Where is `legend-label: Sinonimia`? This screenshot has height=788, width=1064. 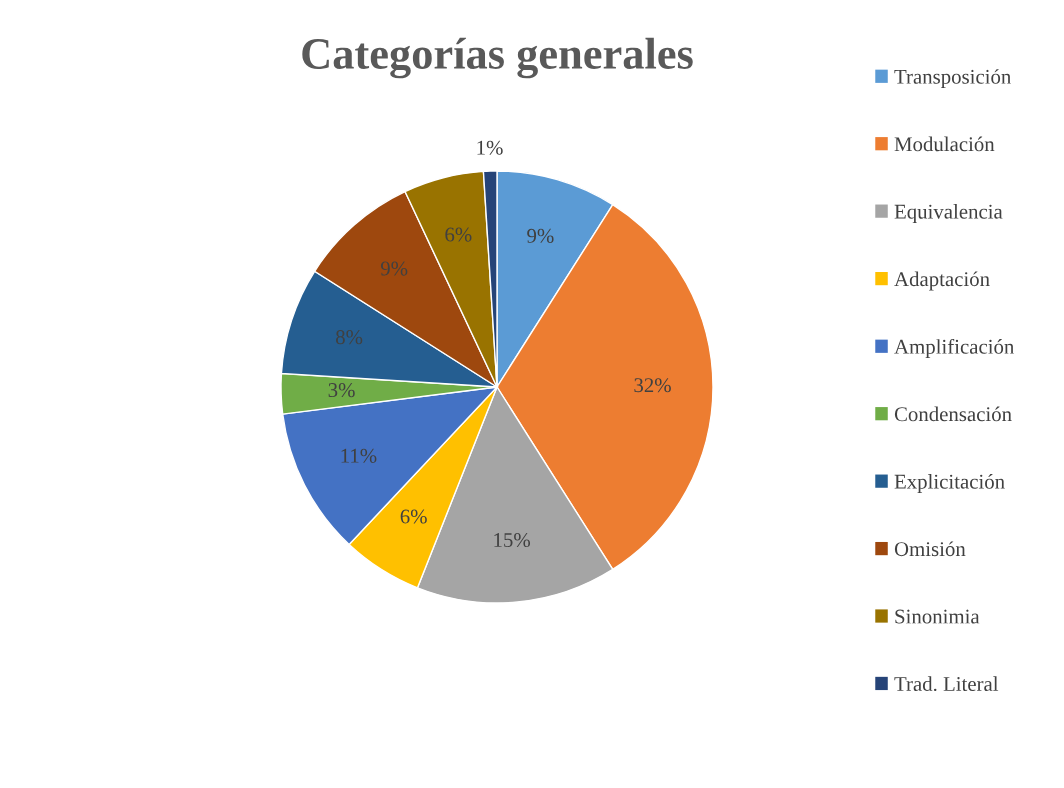 legend-label: Sinonimia is located at coordinates (937, 616).